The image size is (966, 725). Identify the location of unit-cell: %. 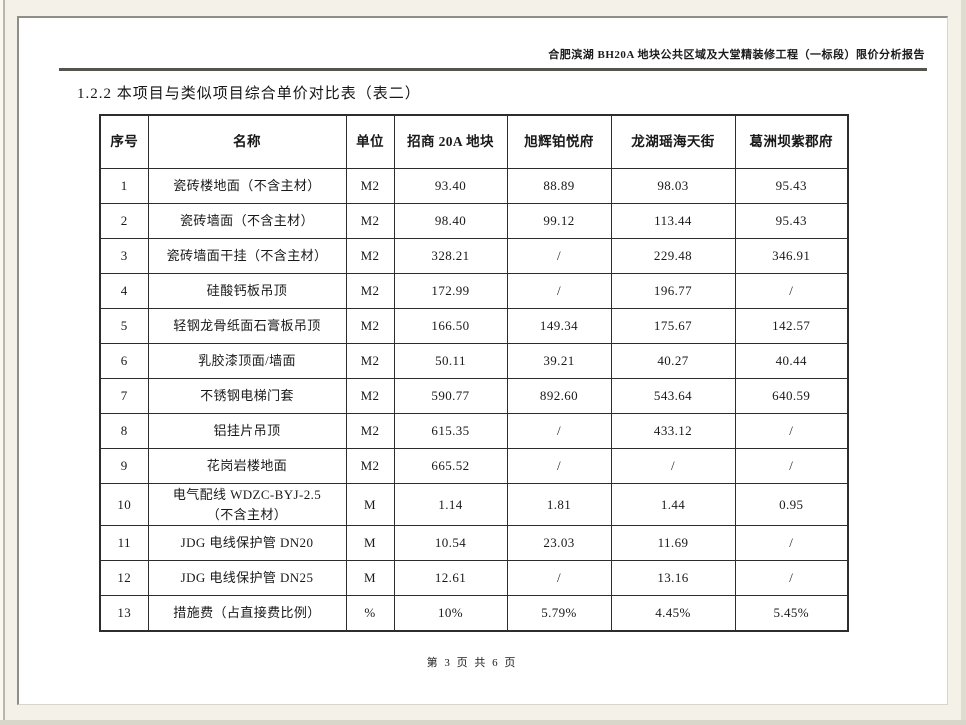
(370, 613).